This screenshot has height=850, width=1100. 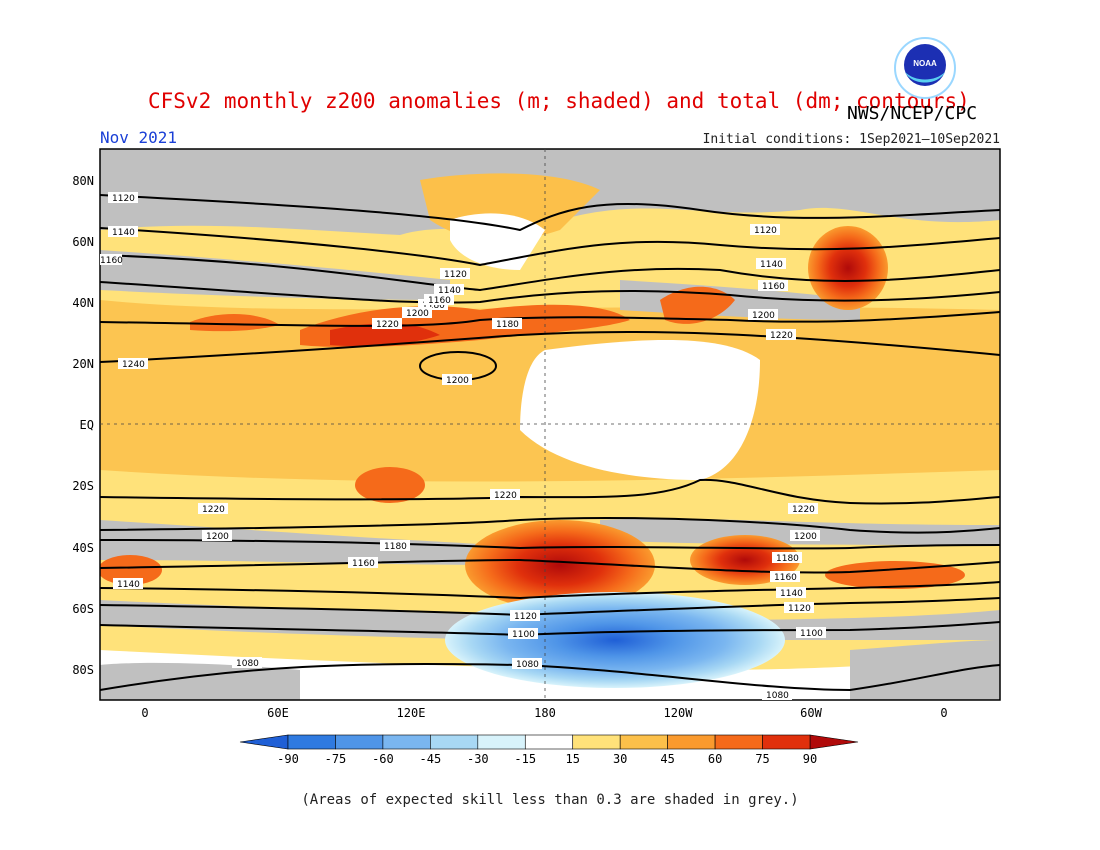 I want to click on agency-label: NWS/NCEP/CPC, so click(x=912, y=113).